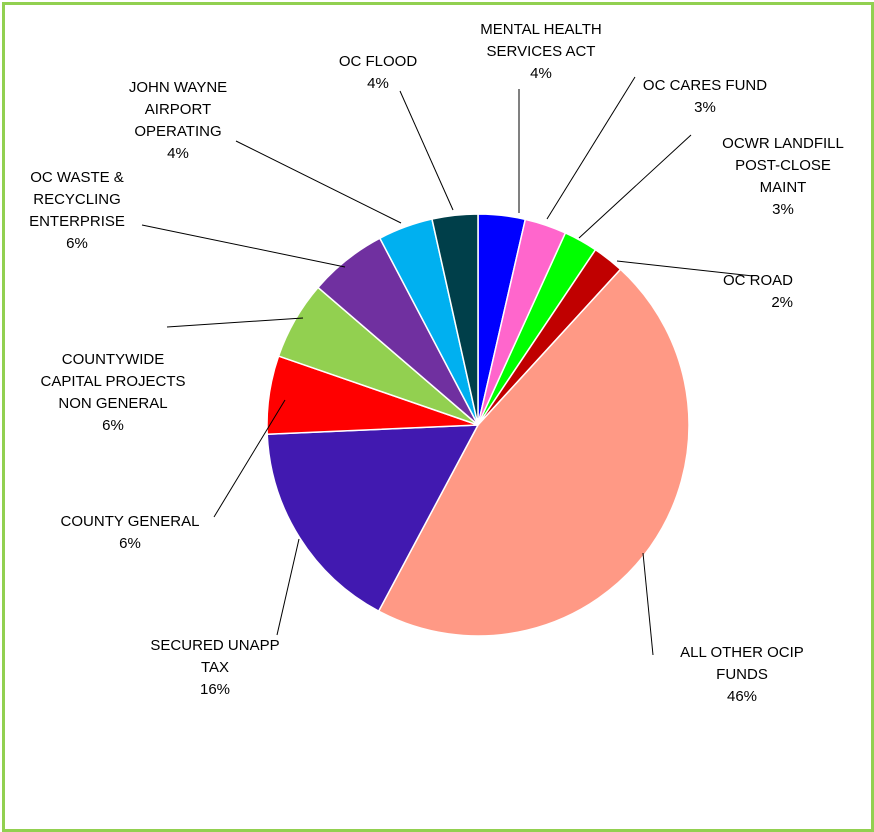 This screenshot has width=874, height=832. Describe the element at coordinates (113, 359) in the screenshot. I see `slice-category: COUNTYWIDE` at that location.